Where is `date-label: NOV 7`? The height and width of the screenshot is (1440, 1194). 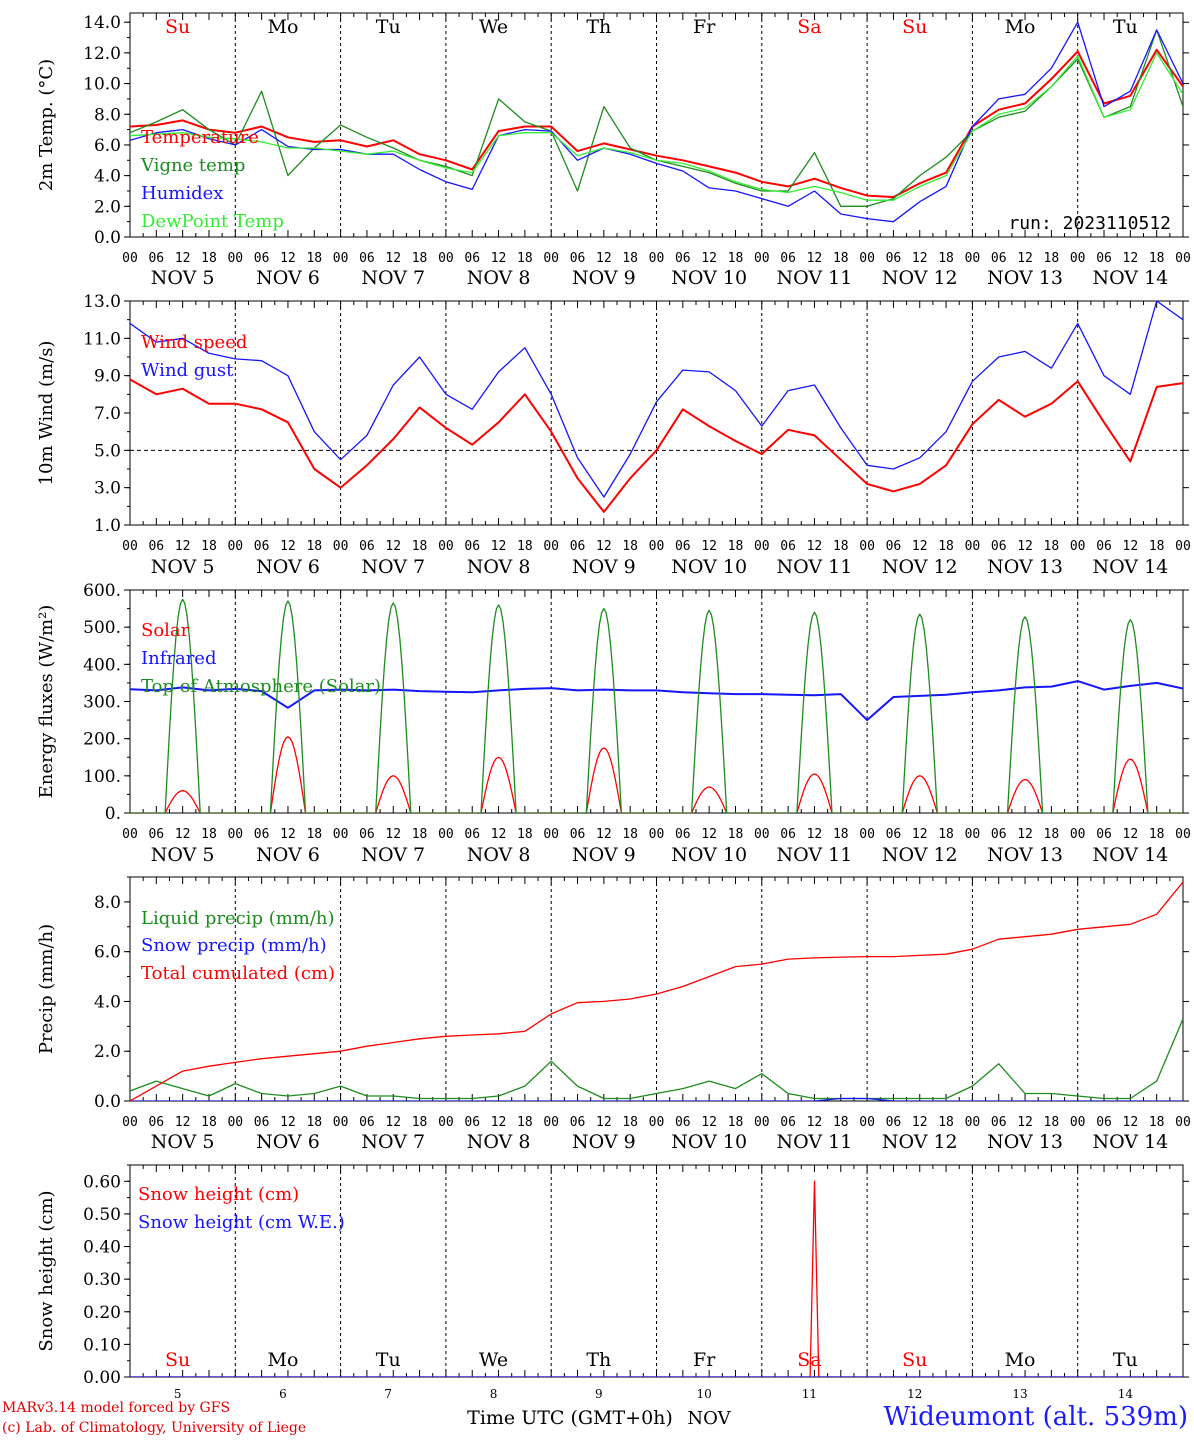 date-label: NOV 7 is located at coordinates (393, 567).